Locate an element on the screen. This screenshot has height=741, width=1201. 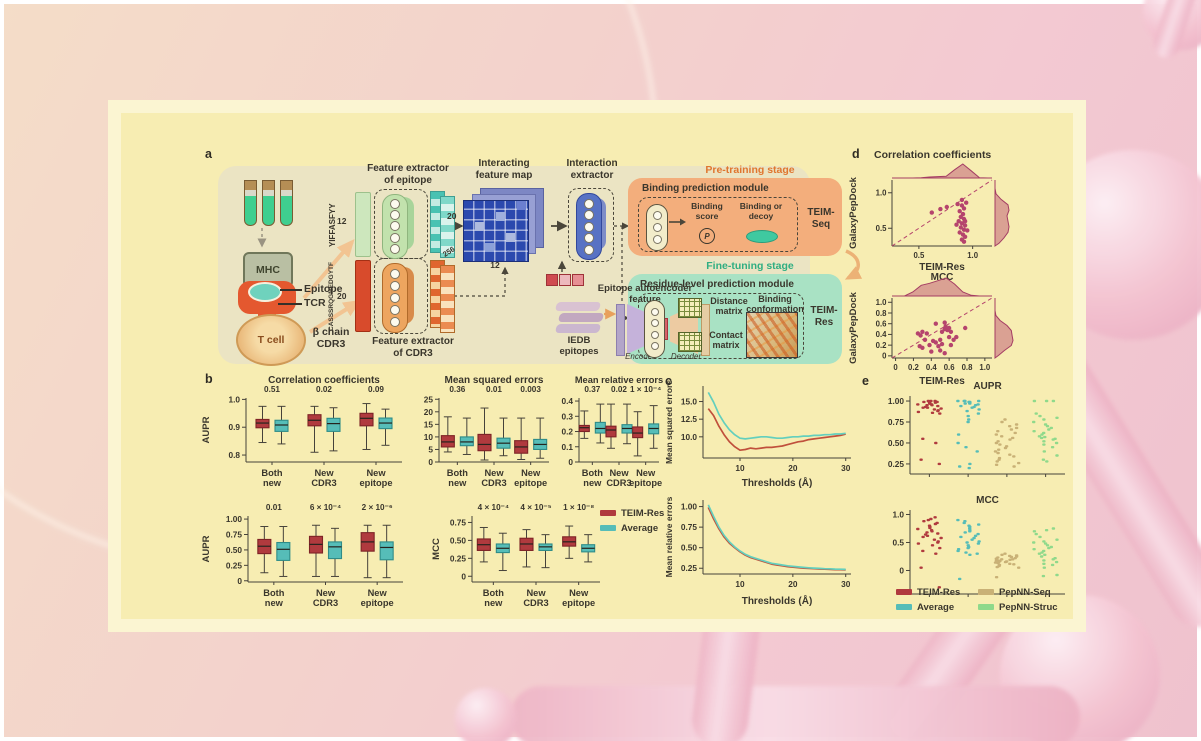
panel-b-label: b is located at coordinates (209, 379).